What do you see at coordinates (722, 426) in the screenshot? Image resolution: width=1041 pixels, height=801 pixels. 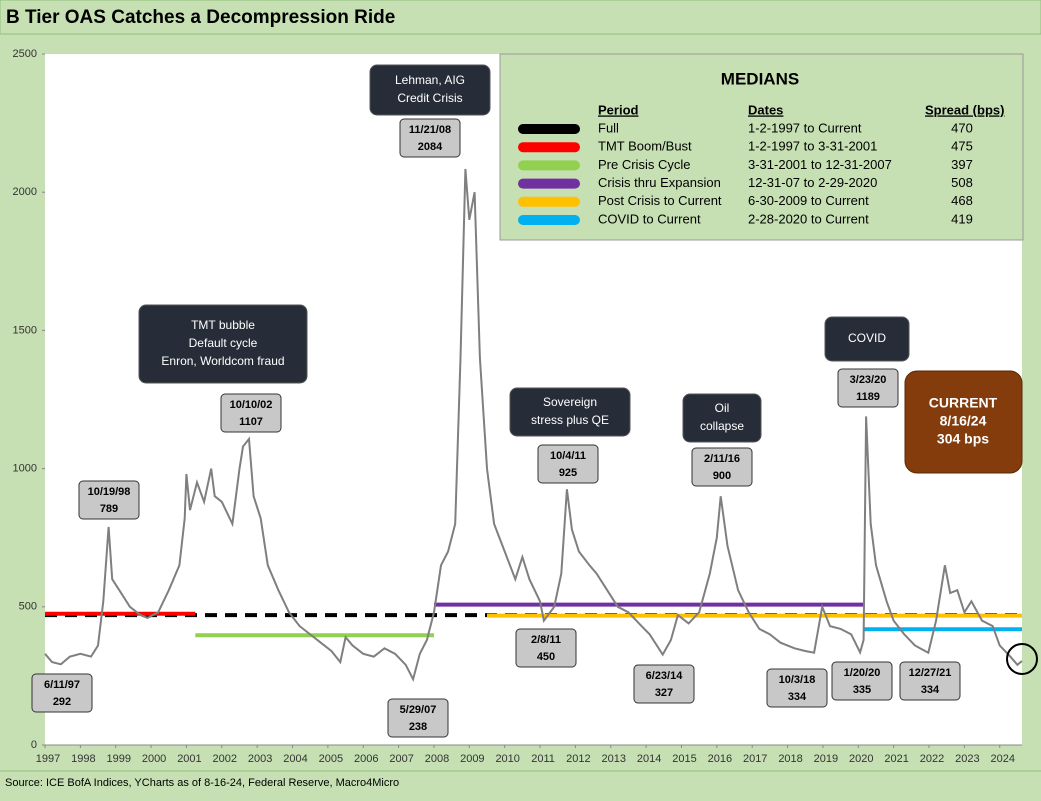 I see `event-text: collapse` at bounding box center [722, 426].